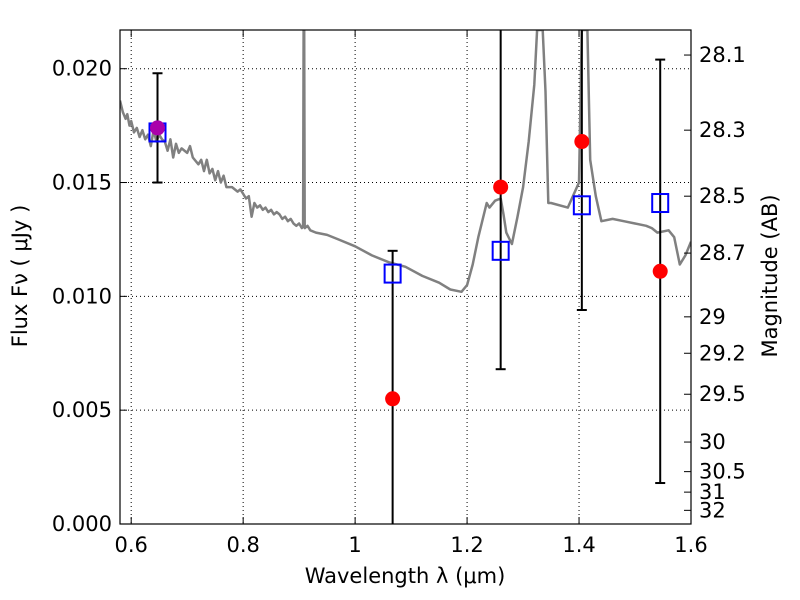 The width and height of the screenshot is (800, 600). What do you see at coordinates (712, 492) in the screenshot?
I see `right-tick-label-9: 31` at bounding box center [712, 492].